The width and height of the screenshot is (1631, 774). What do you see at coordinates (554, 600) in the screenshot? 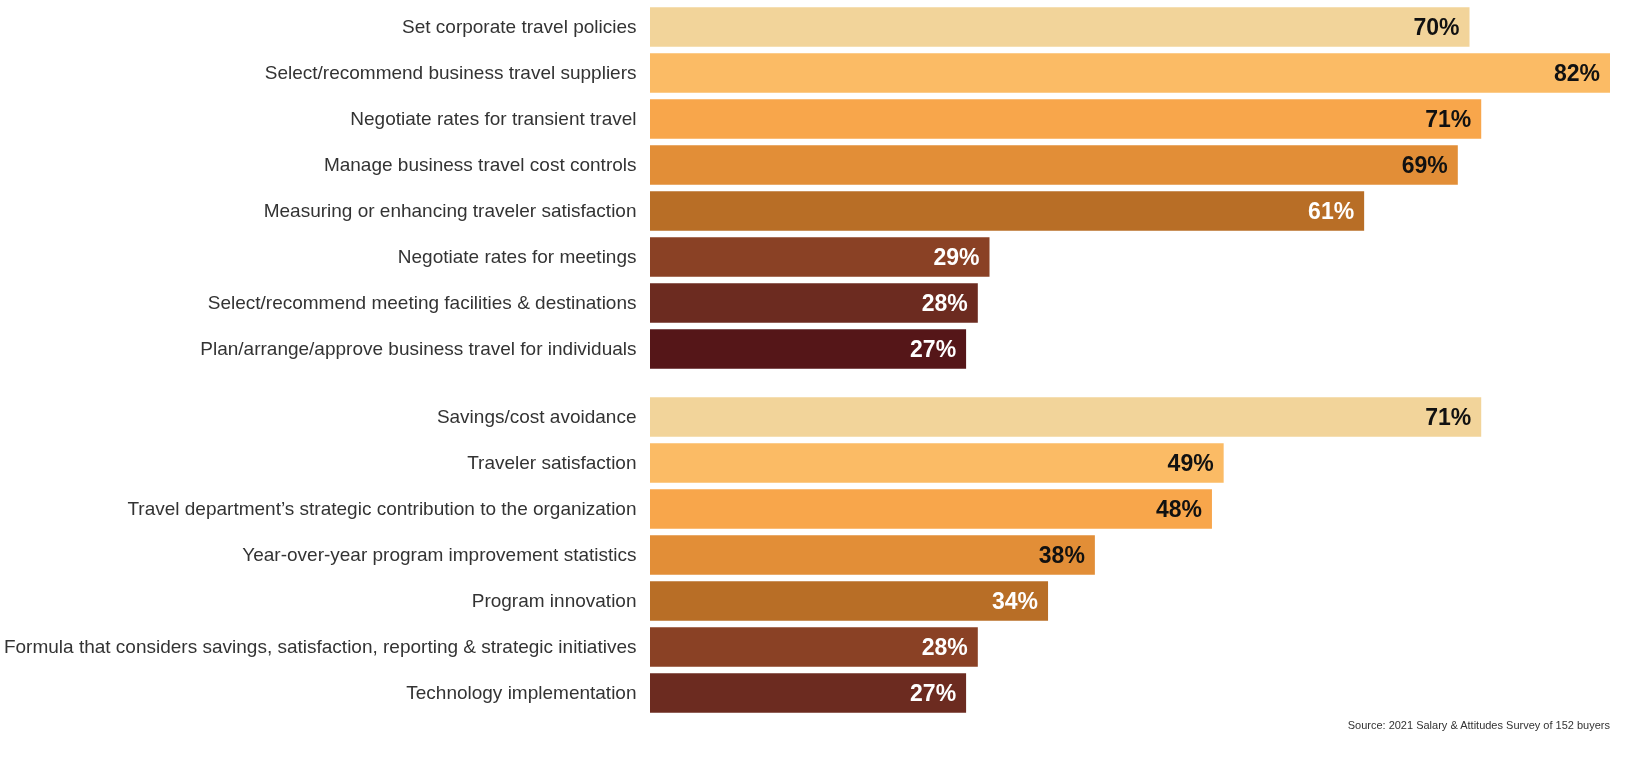
I see `y-tick-label: Program innovation` at bounding box center [554, 600].